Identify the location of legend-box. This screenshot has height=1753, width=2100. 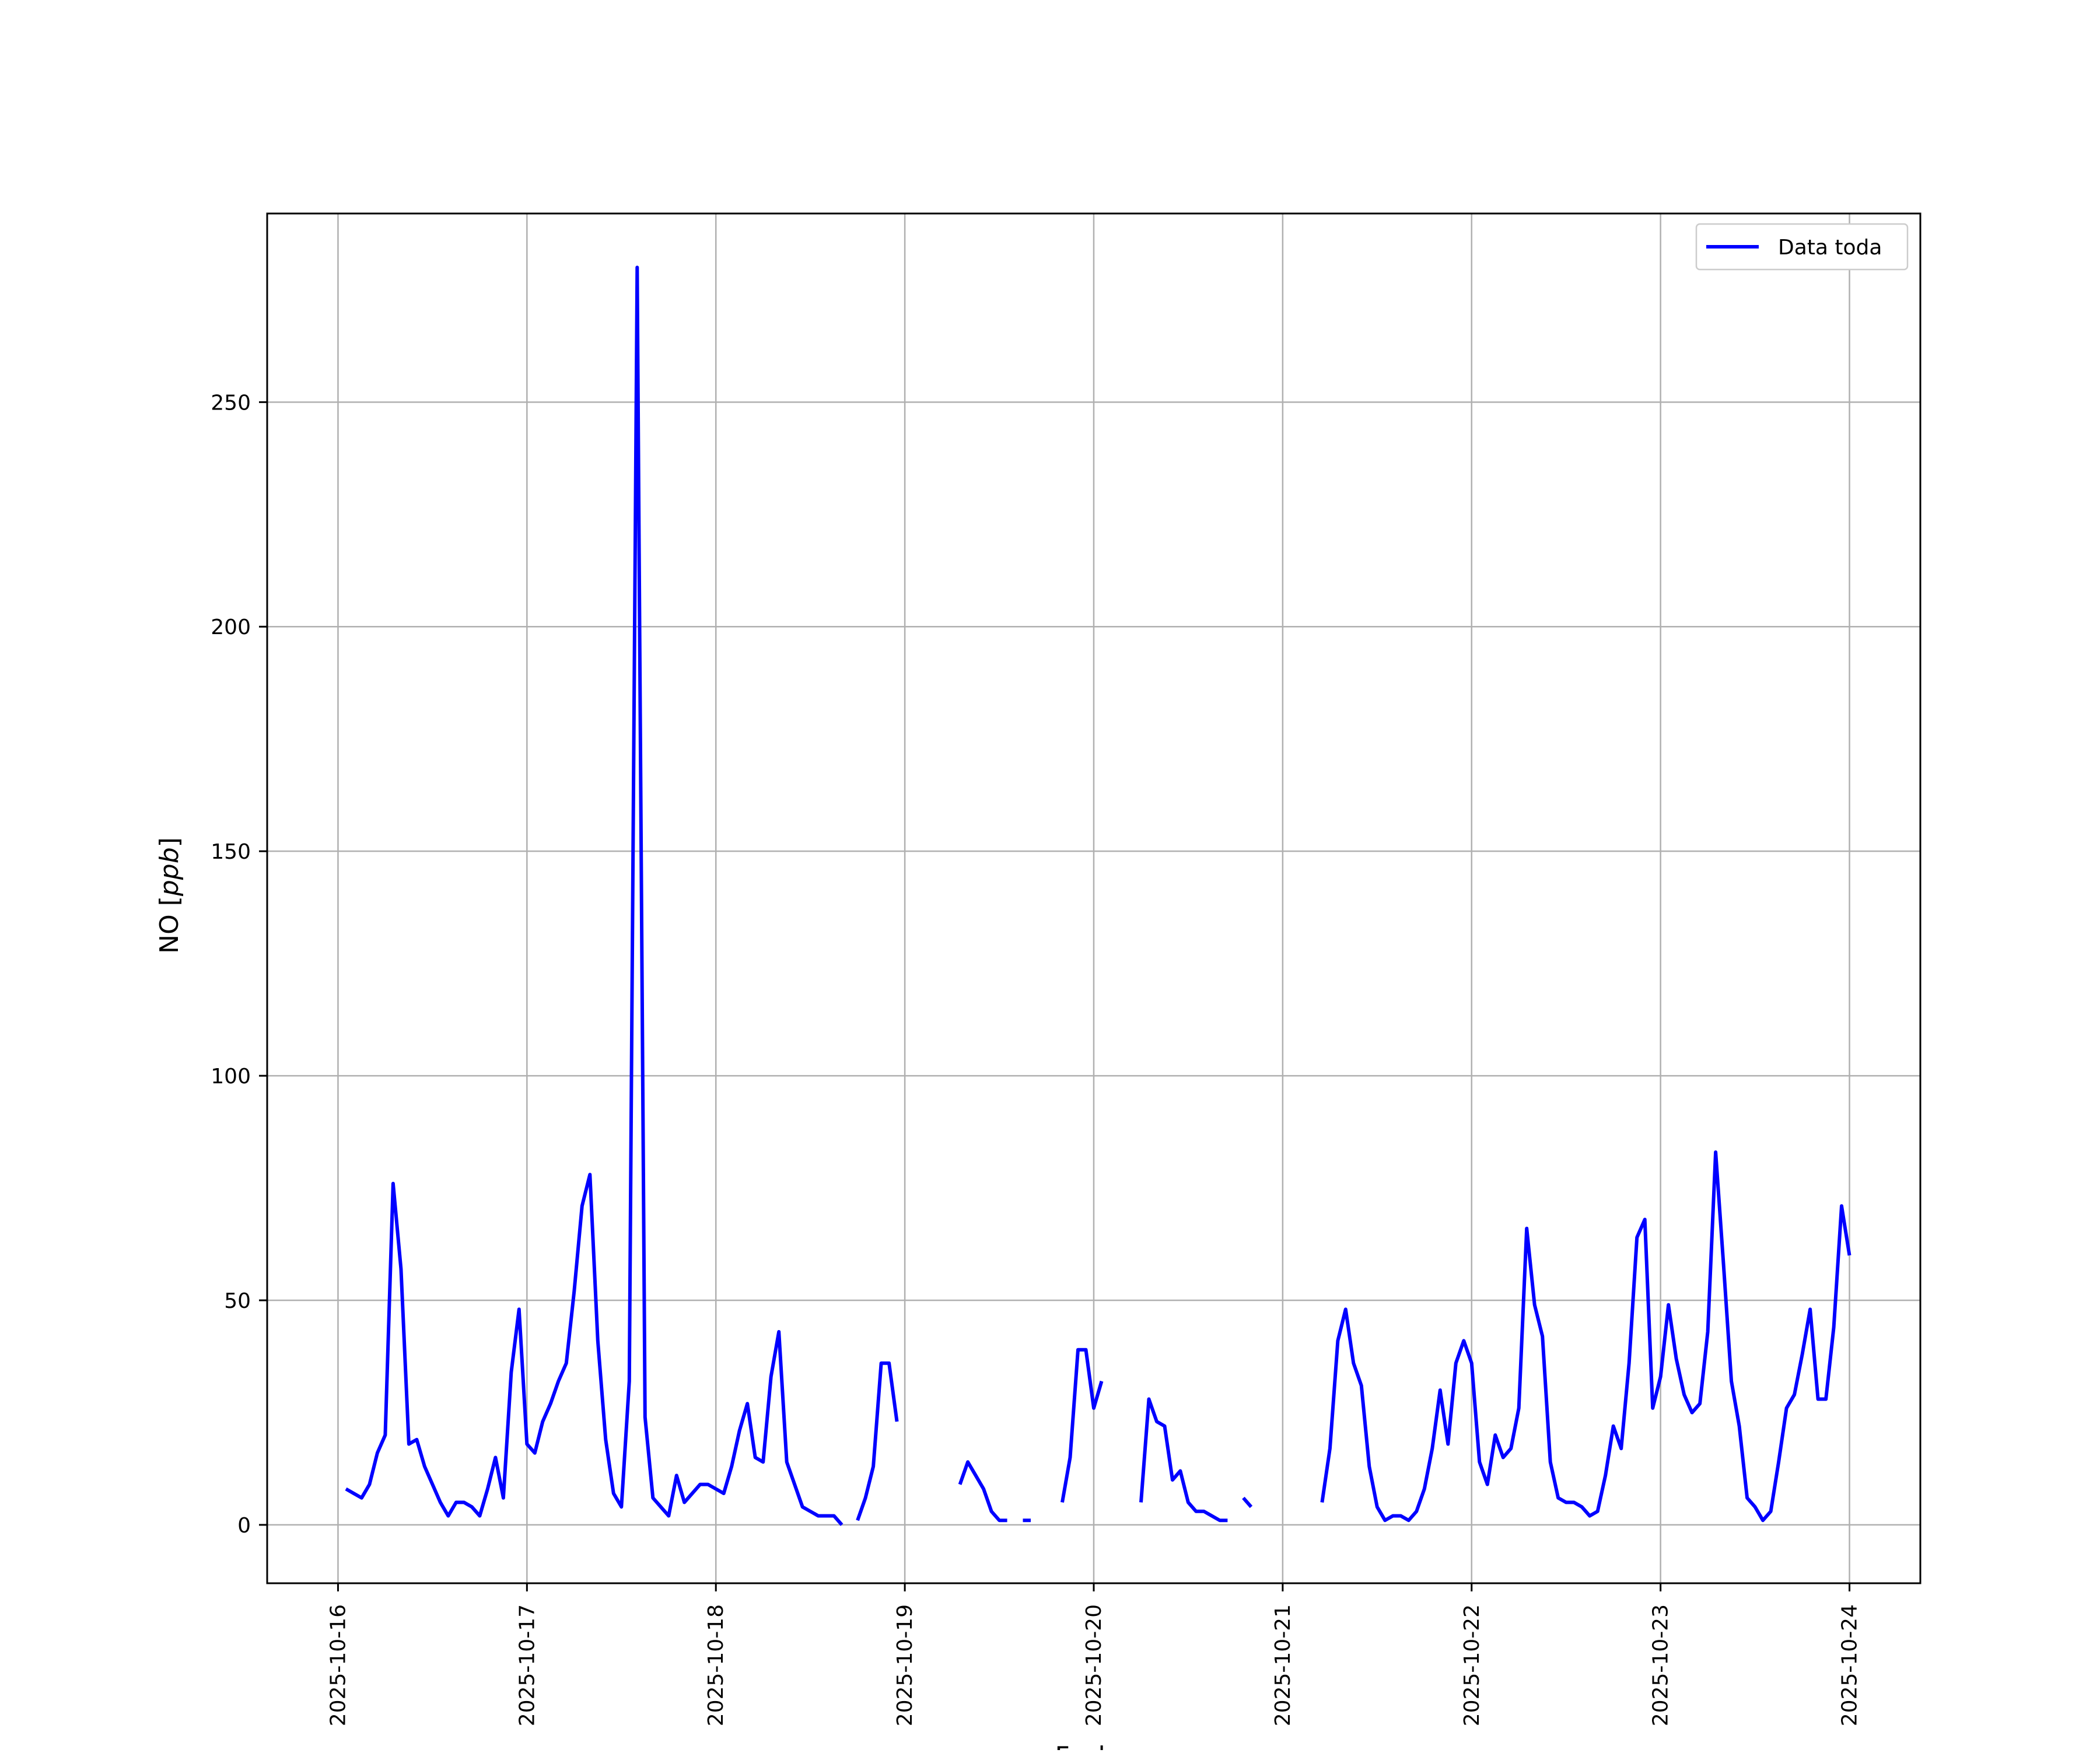
(1802, 247).